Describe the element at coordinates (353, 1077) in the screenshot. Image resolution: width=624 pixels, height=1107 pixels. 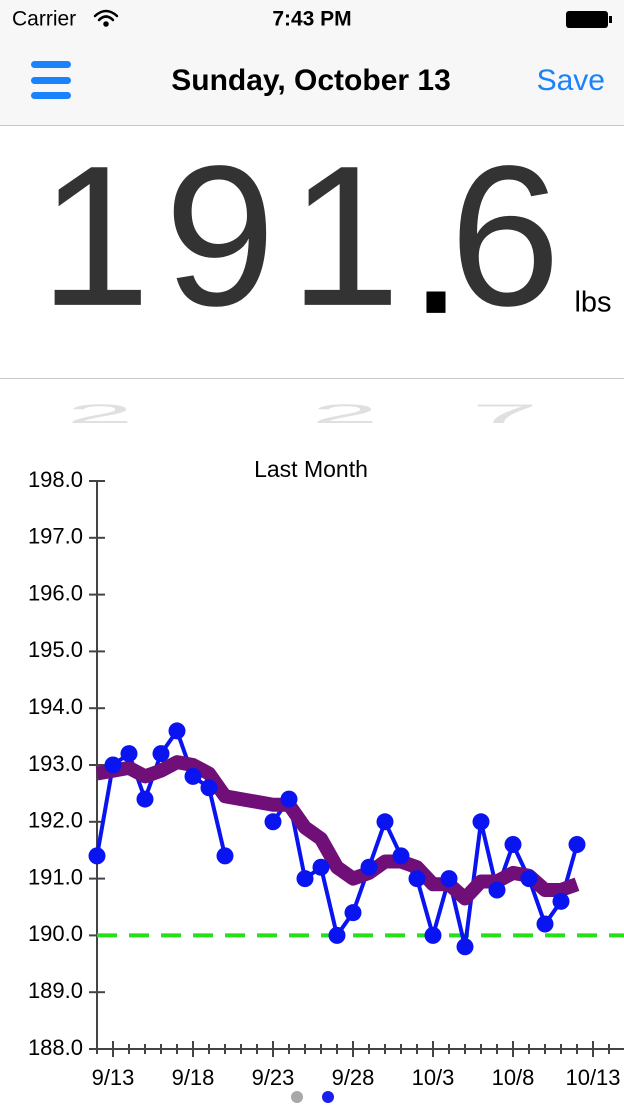
I see `x-tick-label: 9/28` at that location.